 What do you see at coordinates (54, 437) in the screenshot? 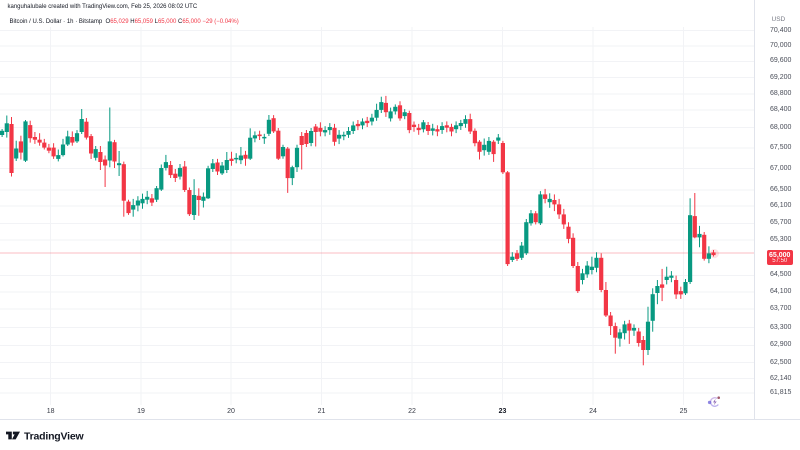
I see `svg-text: TradingView` at bounding box center [54, 437].